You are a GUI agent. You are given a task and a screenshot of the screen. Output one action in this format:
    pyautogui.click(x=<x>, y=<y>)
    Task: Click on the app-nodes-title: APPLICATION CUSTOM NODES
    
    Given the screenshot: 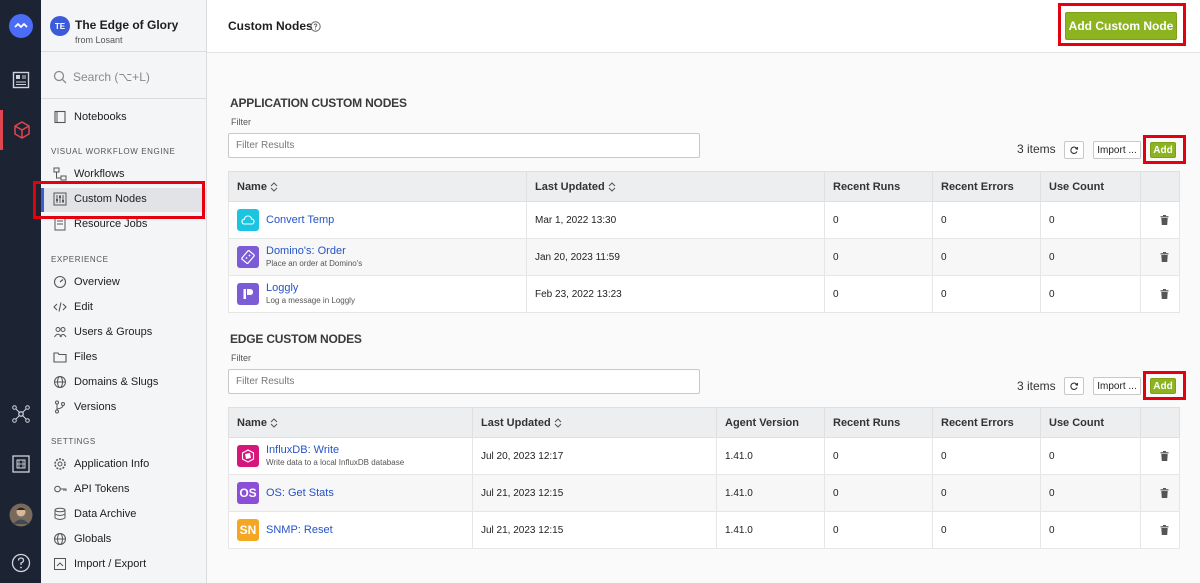 What is the action you would take?
    pyautogui.click(x=318, y=103)
    